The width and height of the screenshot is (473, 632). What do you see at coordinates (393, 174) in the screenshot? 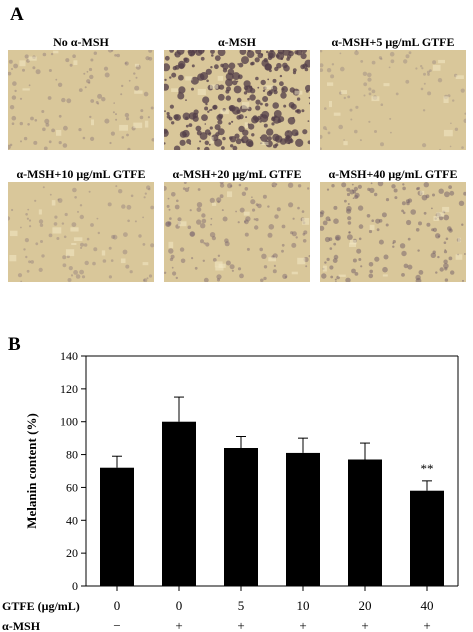
I see `micrograph-caption: α-MSH+40 μg/mL GTFE` at bounding box center [393, 174].